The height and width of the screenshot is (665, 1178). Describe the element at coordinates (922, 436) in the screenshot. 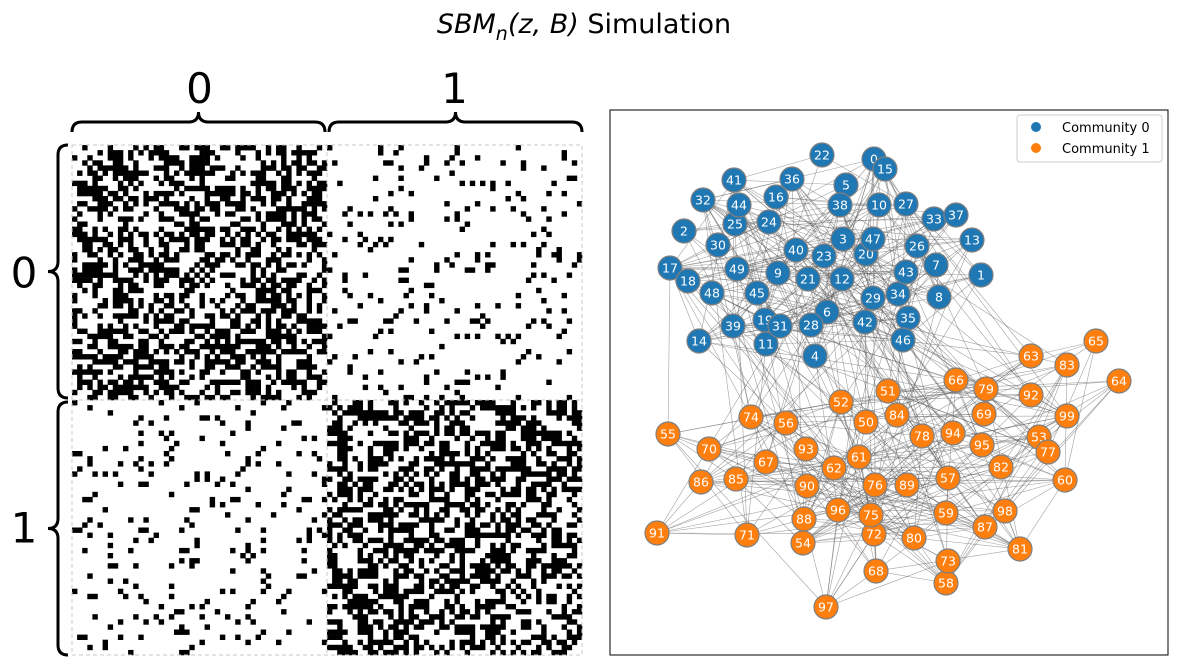

I see `graph-node-label: 78` at that location.